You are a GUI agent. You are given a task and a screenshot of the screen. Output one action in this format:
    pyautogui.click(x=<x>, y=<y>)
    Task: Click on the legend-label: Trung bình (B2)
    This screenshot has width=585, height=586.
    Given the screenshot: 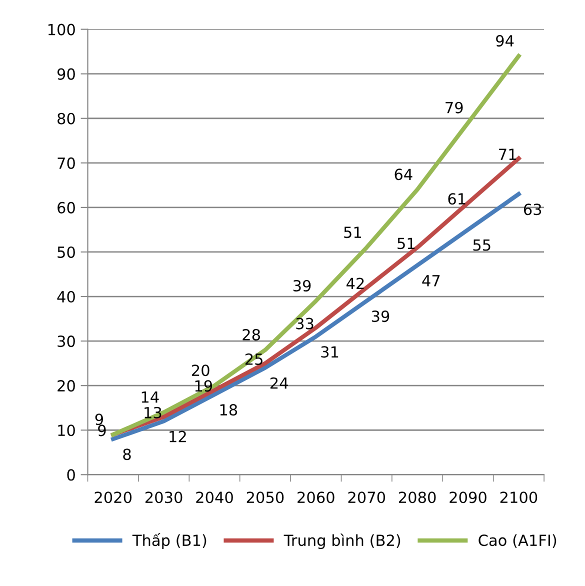 What is the action you would take?
    pyautogui.click(x=342, y=542)
    